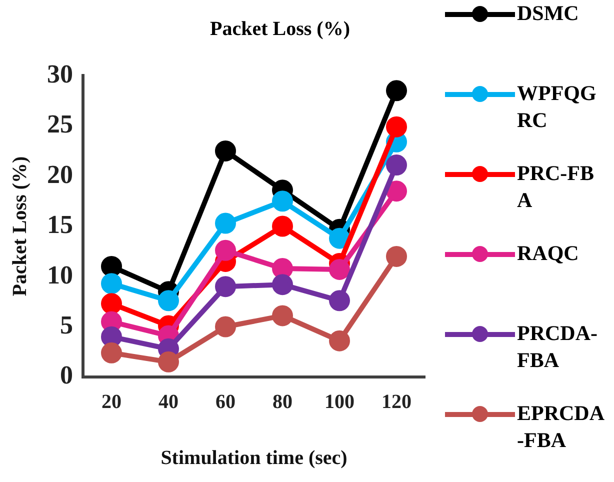 This screenshot has width=614, height=482. Describe the element at coordinates (561, 427) in the screenshot. I see `legend-label: EPRCDA-FBA` at that location.